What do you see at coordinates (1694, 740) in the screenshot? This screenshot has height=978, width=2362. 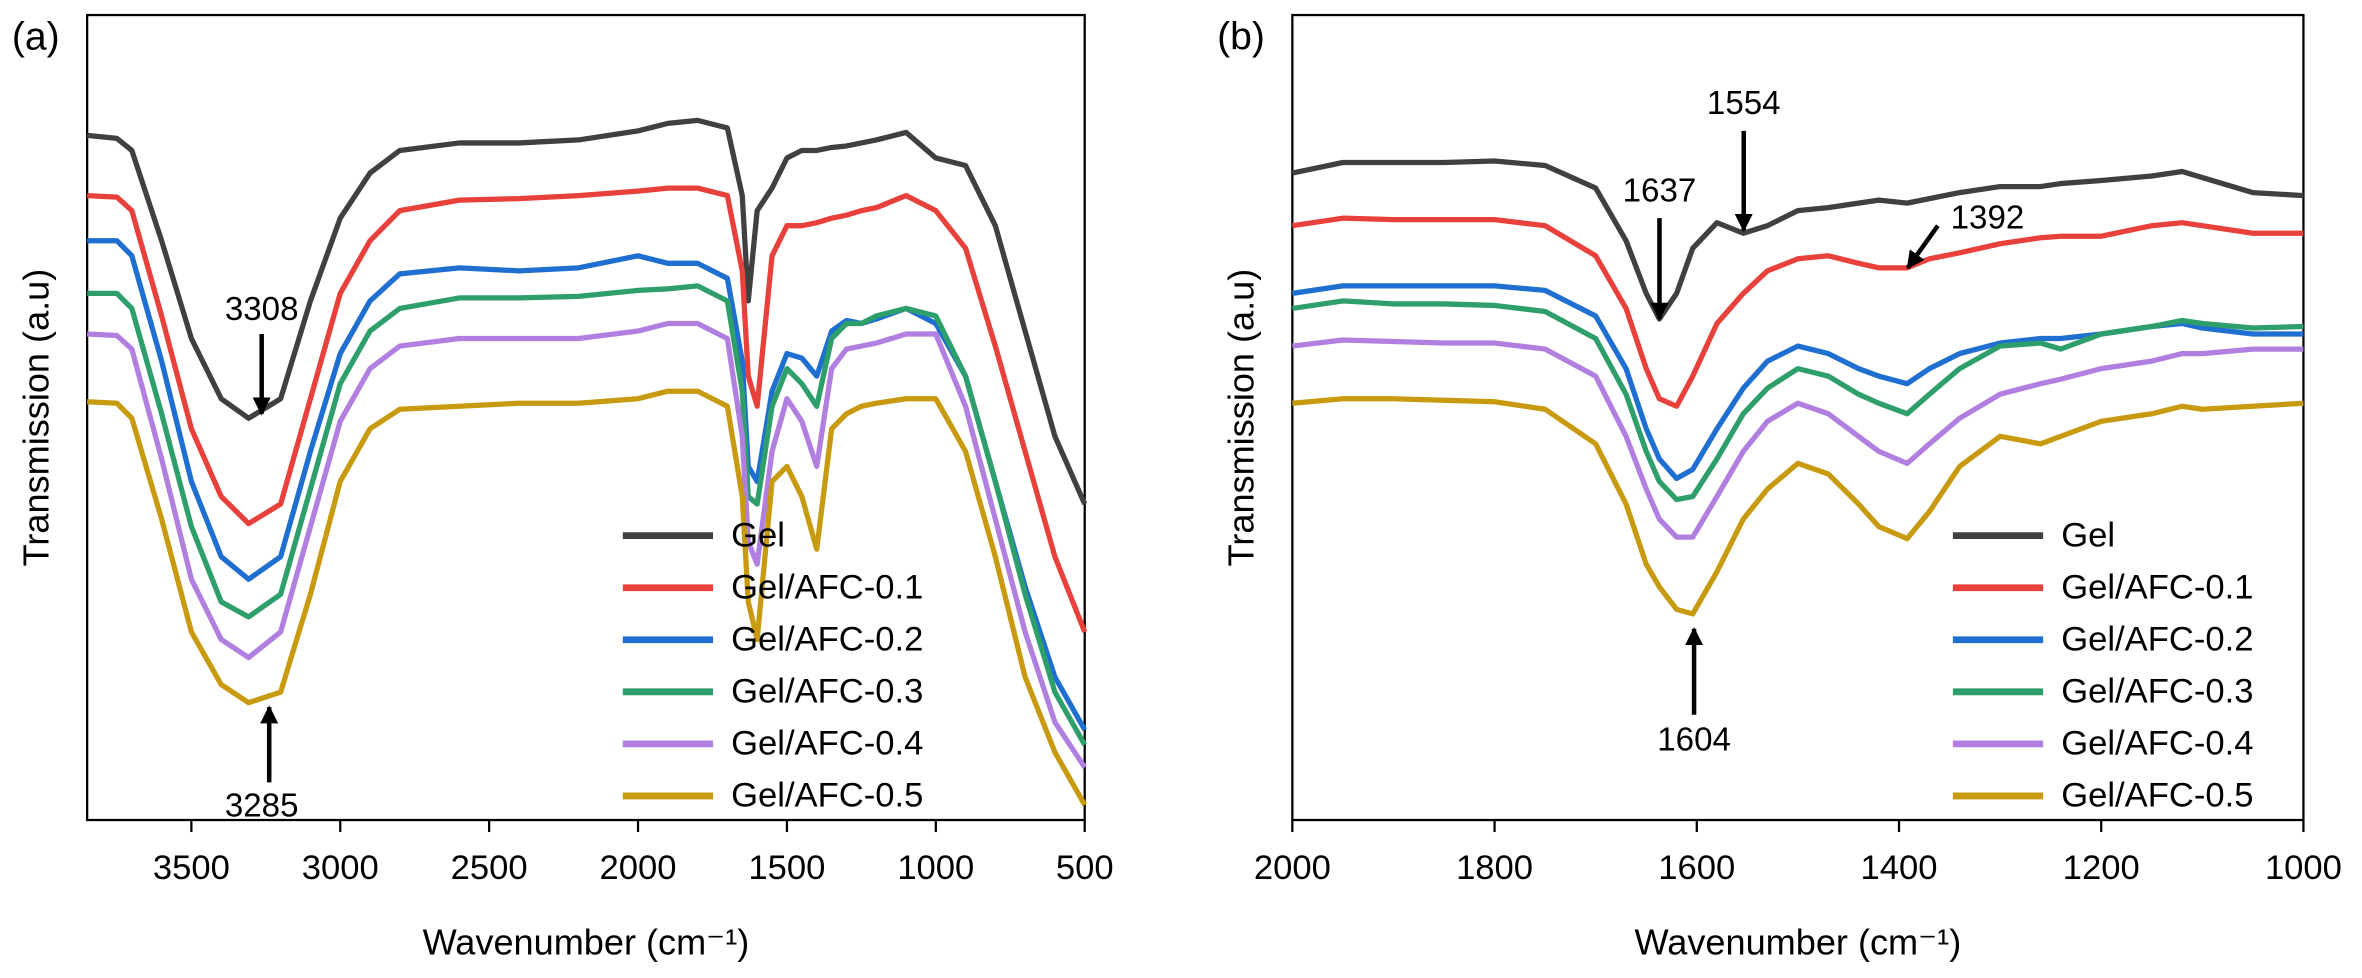 I see `annotation-label: 1604` at bounding box center [1694, 740].